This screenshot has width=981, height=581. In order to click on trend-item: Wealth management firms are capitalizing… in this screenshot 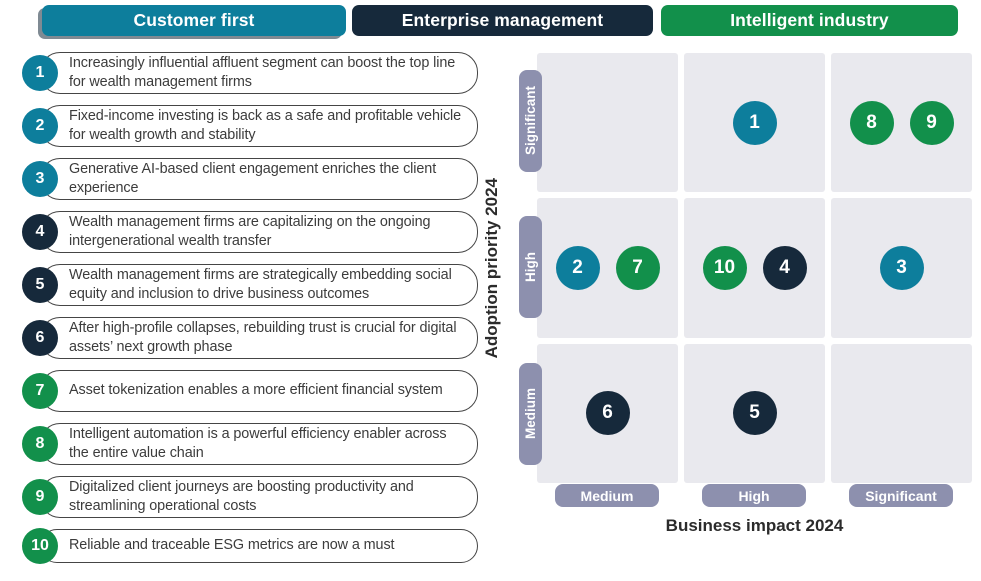, I will do `click(250, 232)`.